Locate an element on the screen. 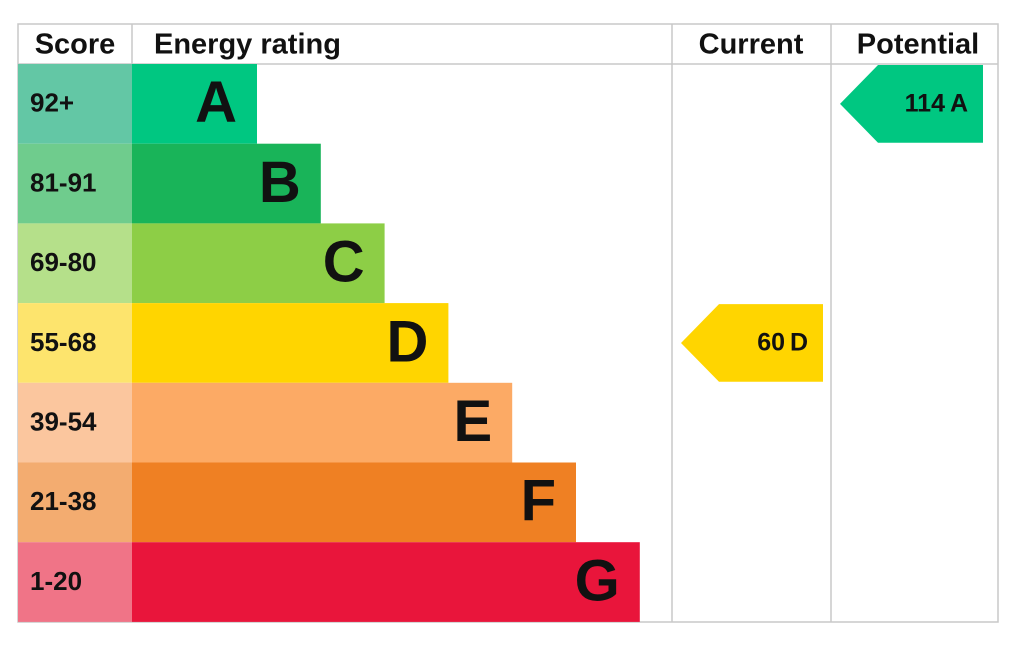 Image resolution: width=1024 pixels, height=649 pixels. rating-letter: A is located at coordinates (216, 102).